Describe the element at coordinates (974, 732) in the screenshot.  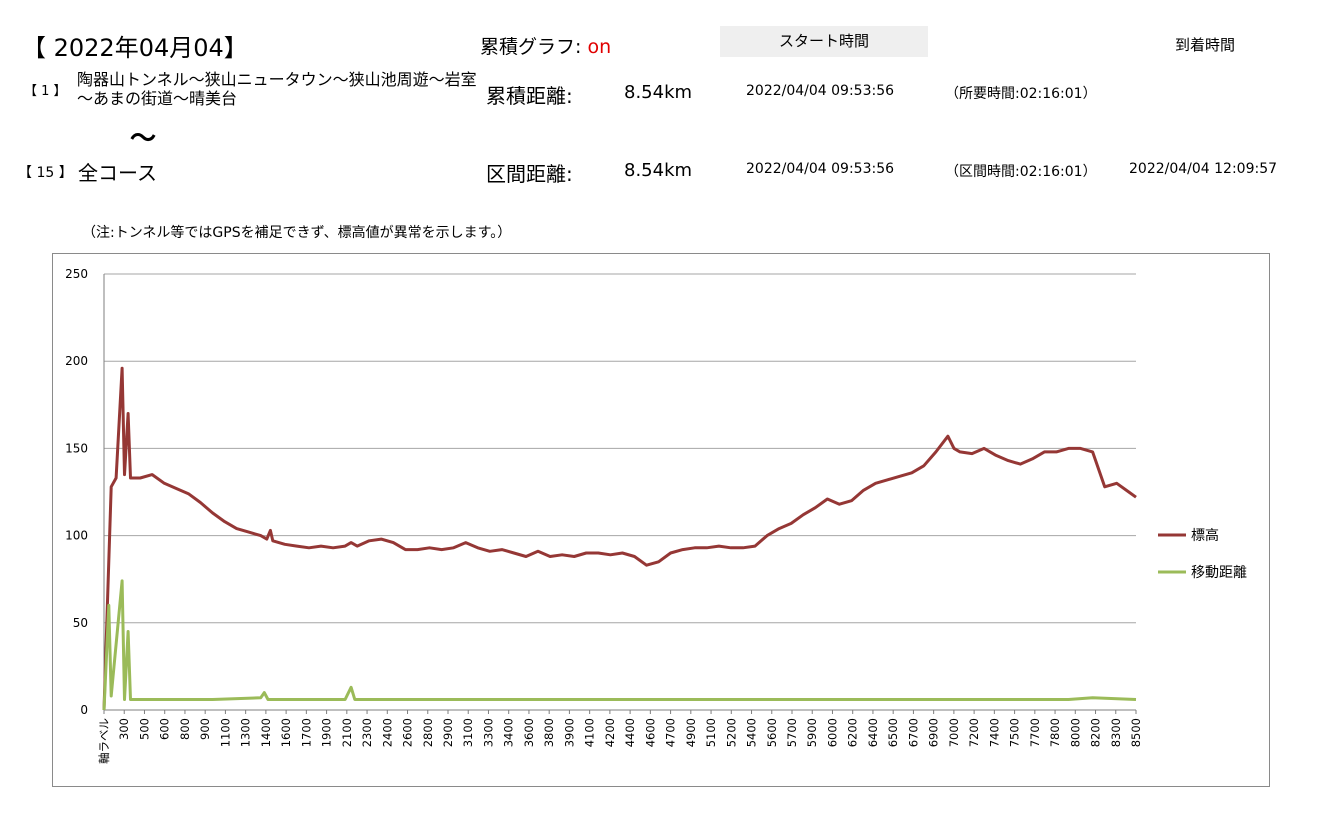
I see `x-tick-label: 7200` at that location.